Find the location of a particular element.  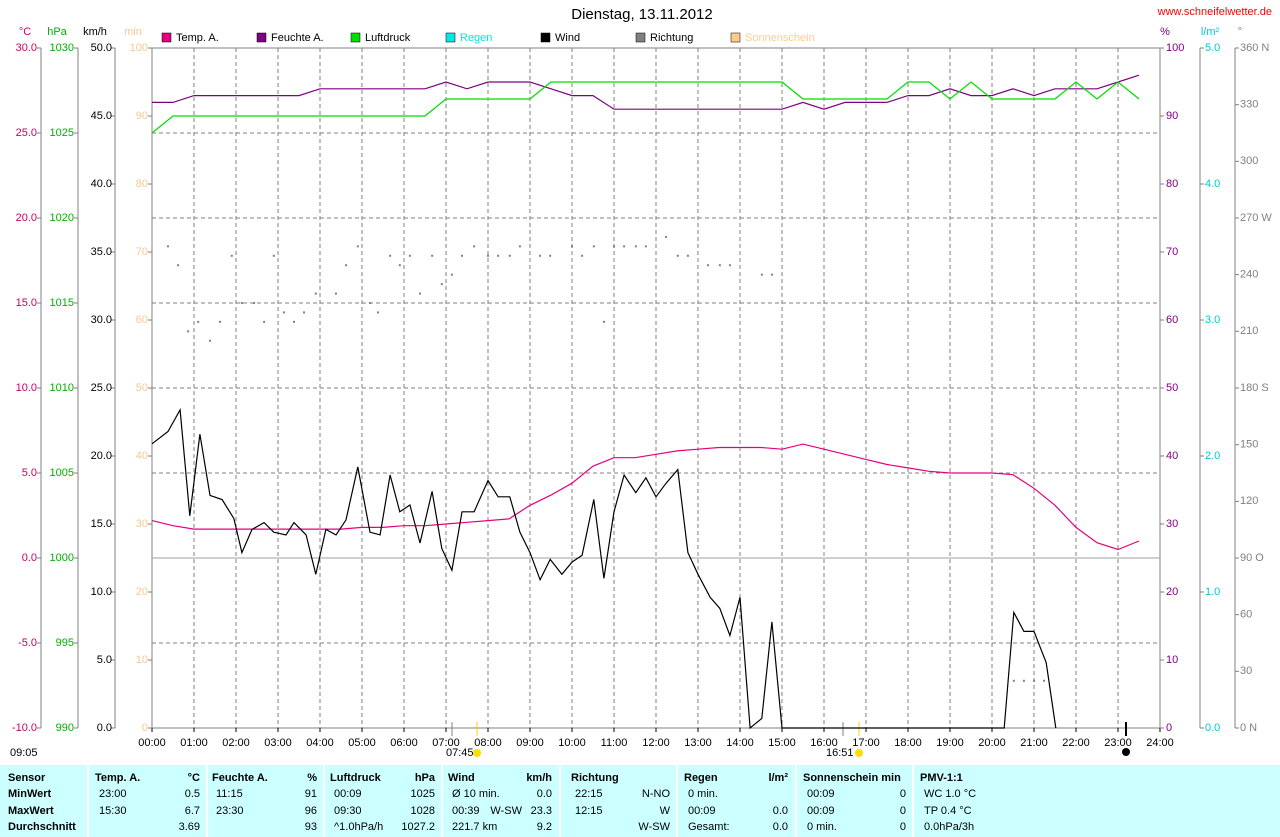

x-tick-label: 10:00 is located at coordinates (572, 743).